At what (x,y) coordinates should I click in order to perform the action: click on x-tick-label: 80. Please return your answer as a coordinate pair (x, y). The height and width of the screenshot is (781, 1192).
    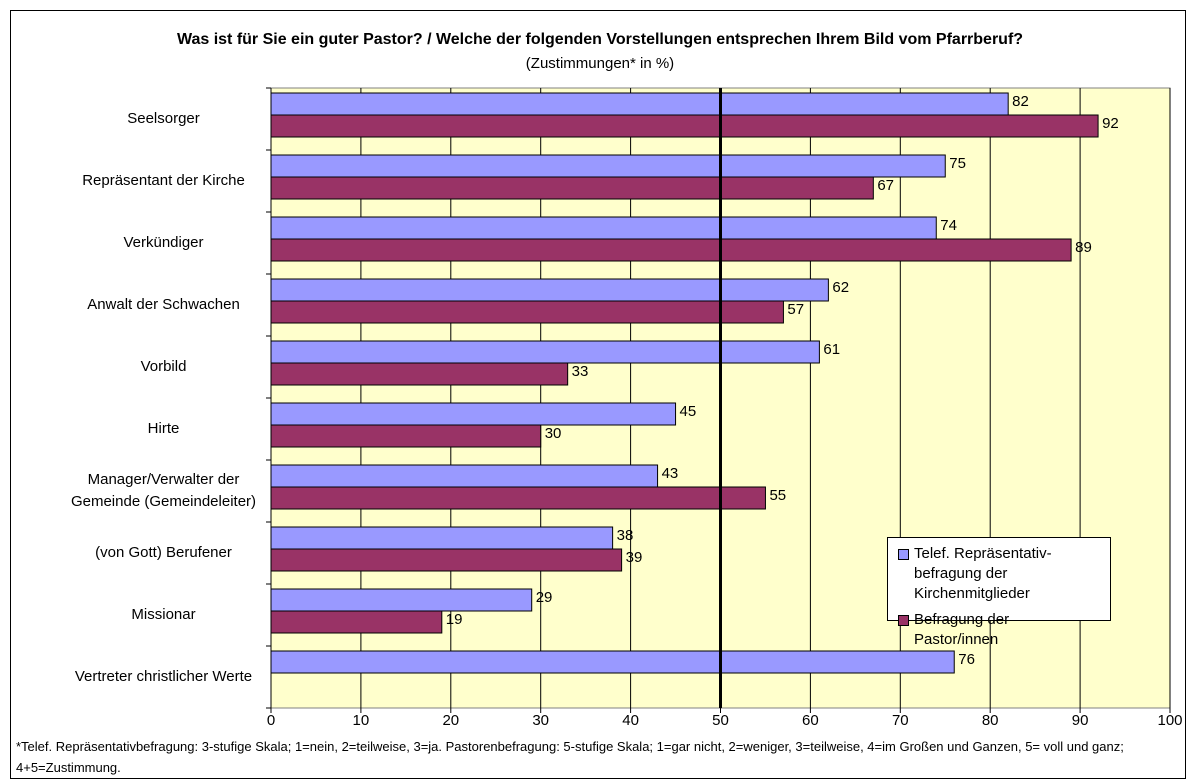
    Looking at the image, I should click on (990, 720).